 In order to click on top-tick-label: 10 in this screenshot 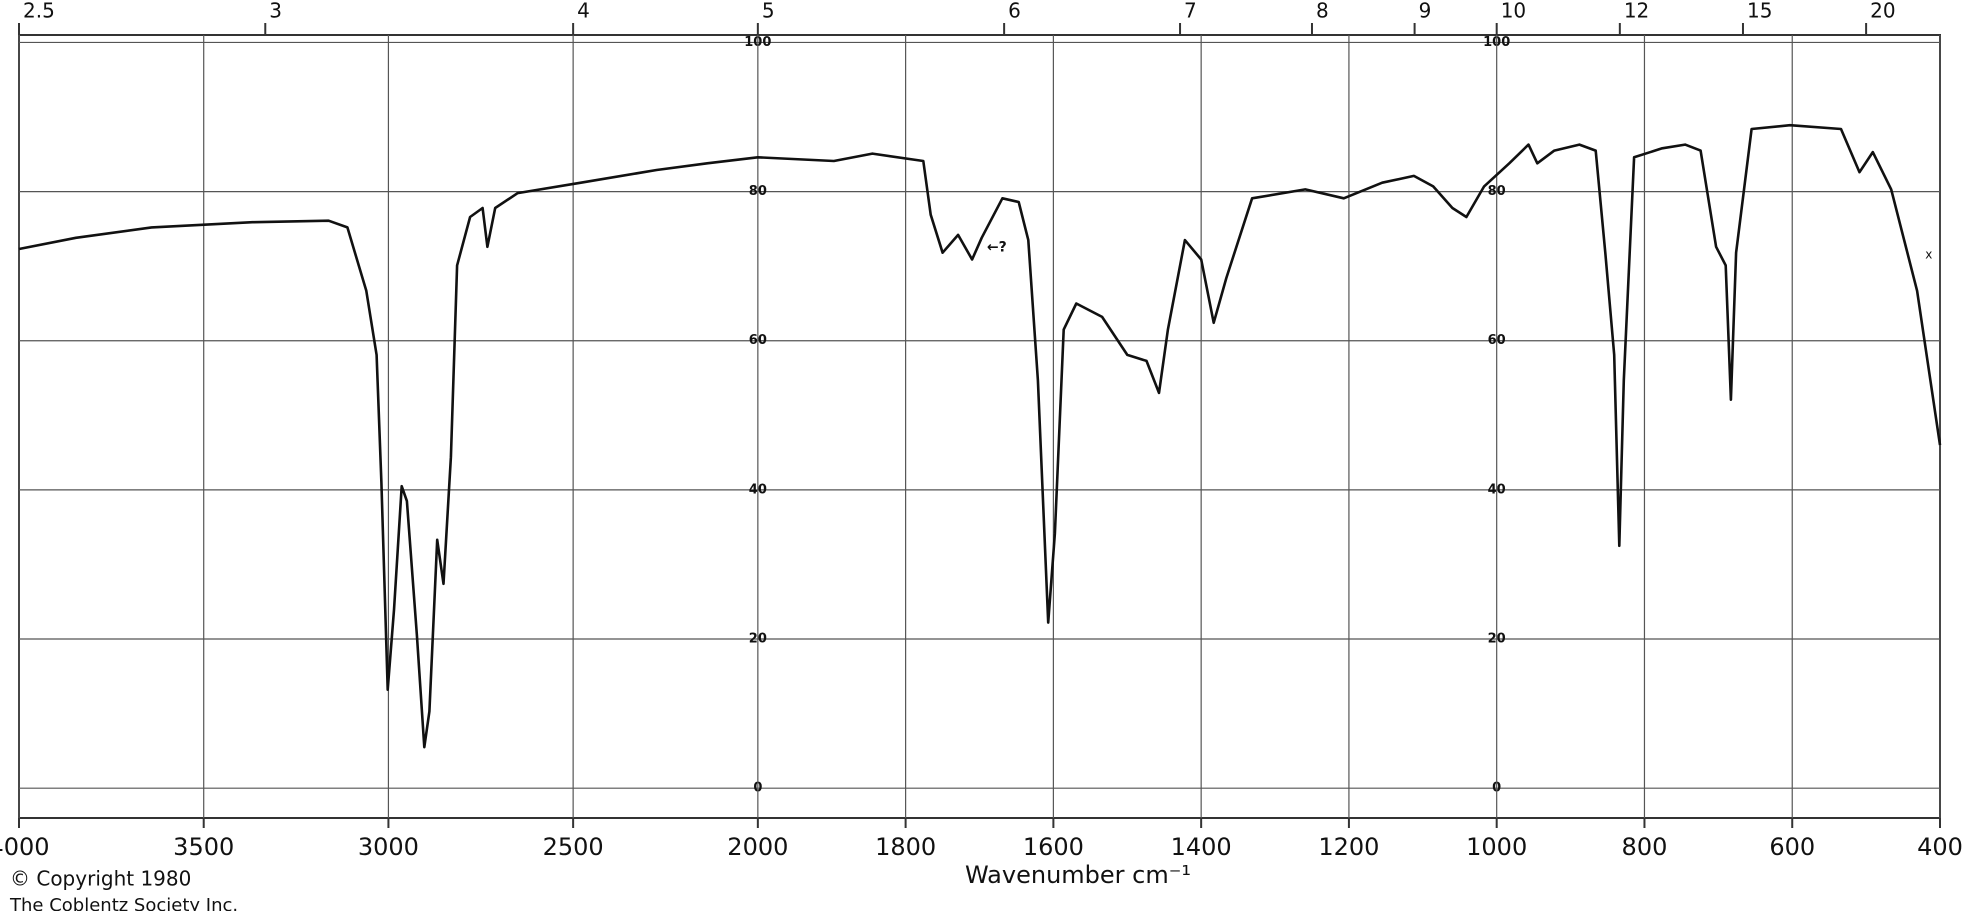, I will do `click(1513, 11)`.